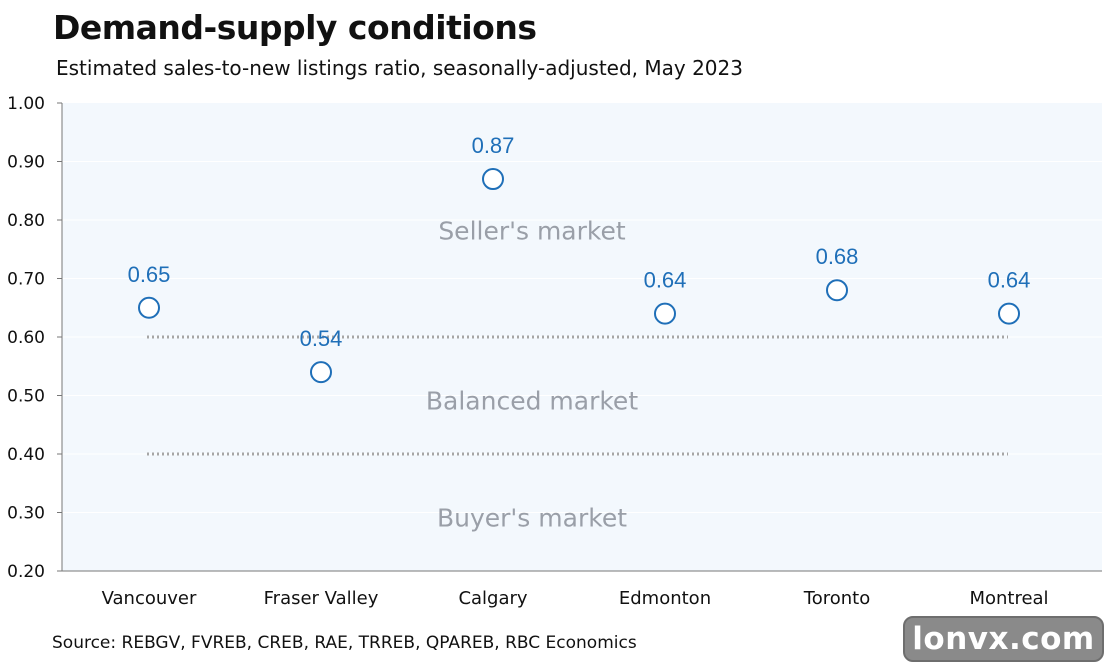  What do you see at coordinates (665, 598) in the screenshot?
I see `x-tick-label: Edmonton` at bounding box center [665, 598].